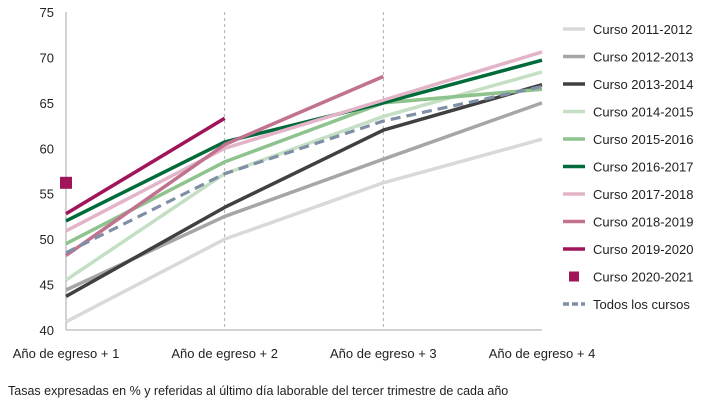 This screenshot has height=410, width=713. I want to click on y-tick-label: 65, so click(47, 103).